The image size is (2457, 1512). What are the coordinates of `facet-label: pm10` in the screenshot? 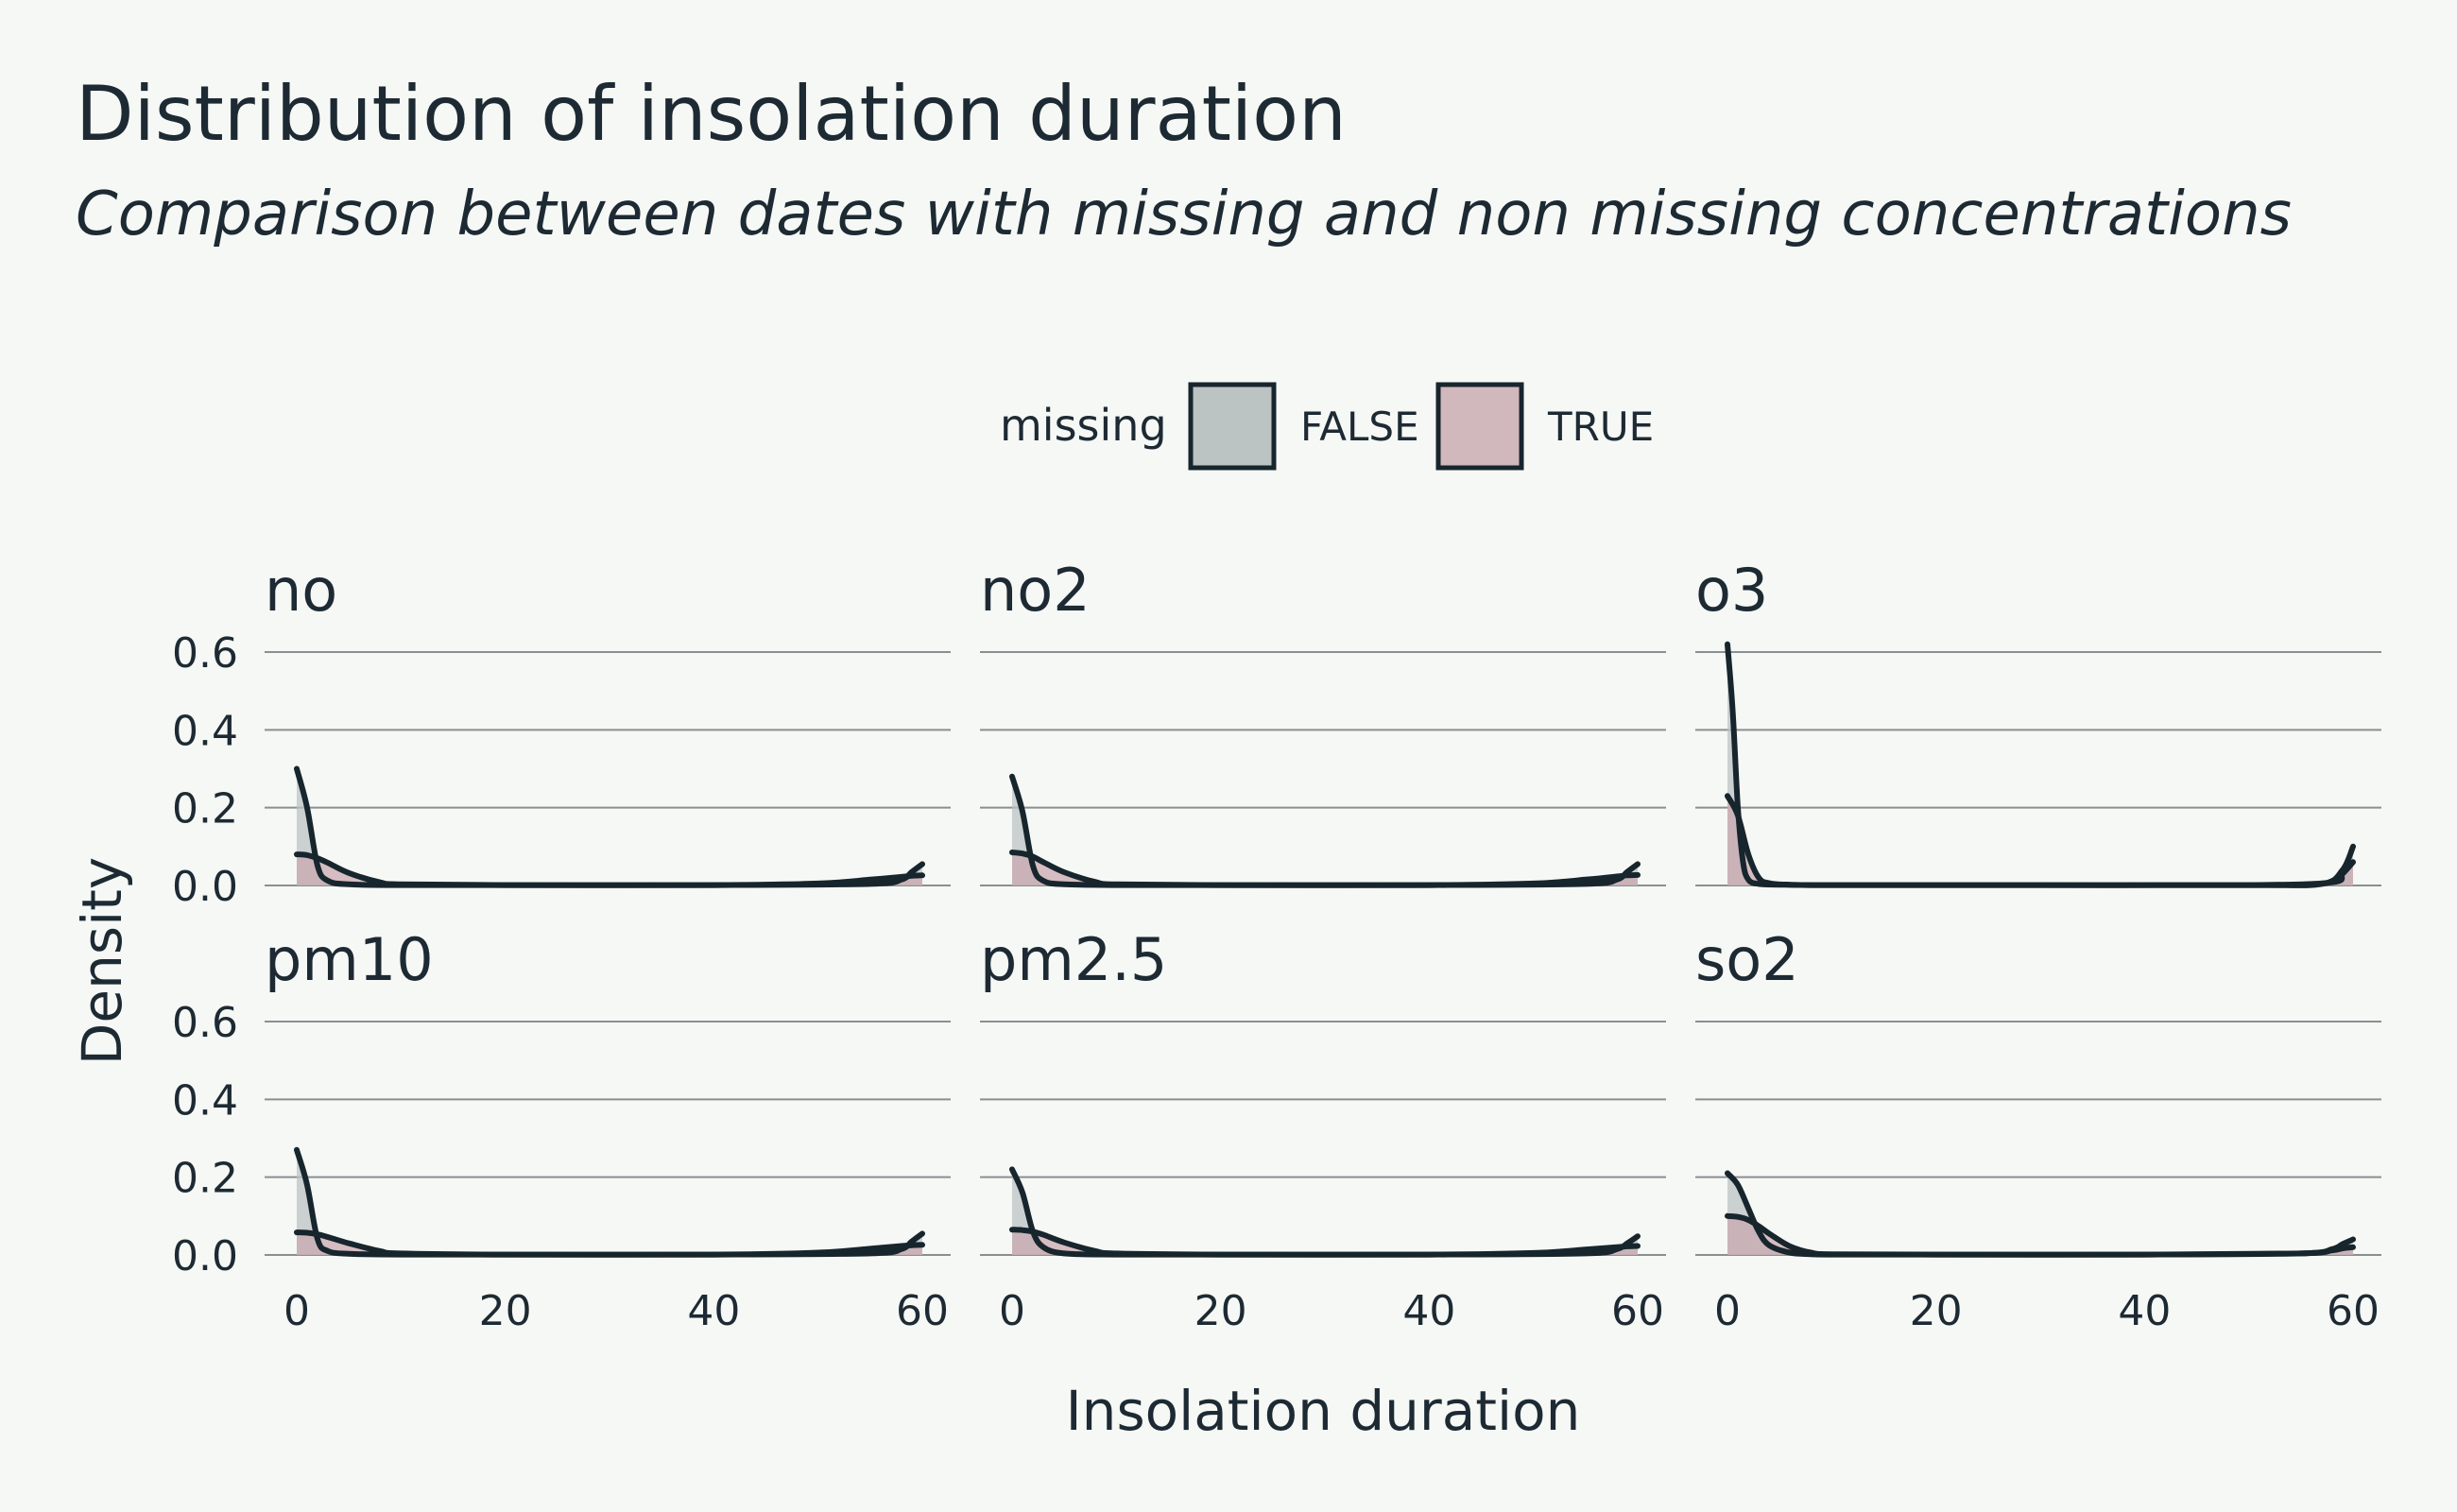 It's located at (349, 959).